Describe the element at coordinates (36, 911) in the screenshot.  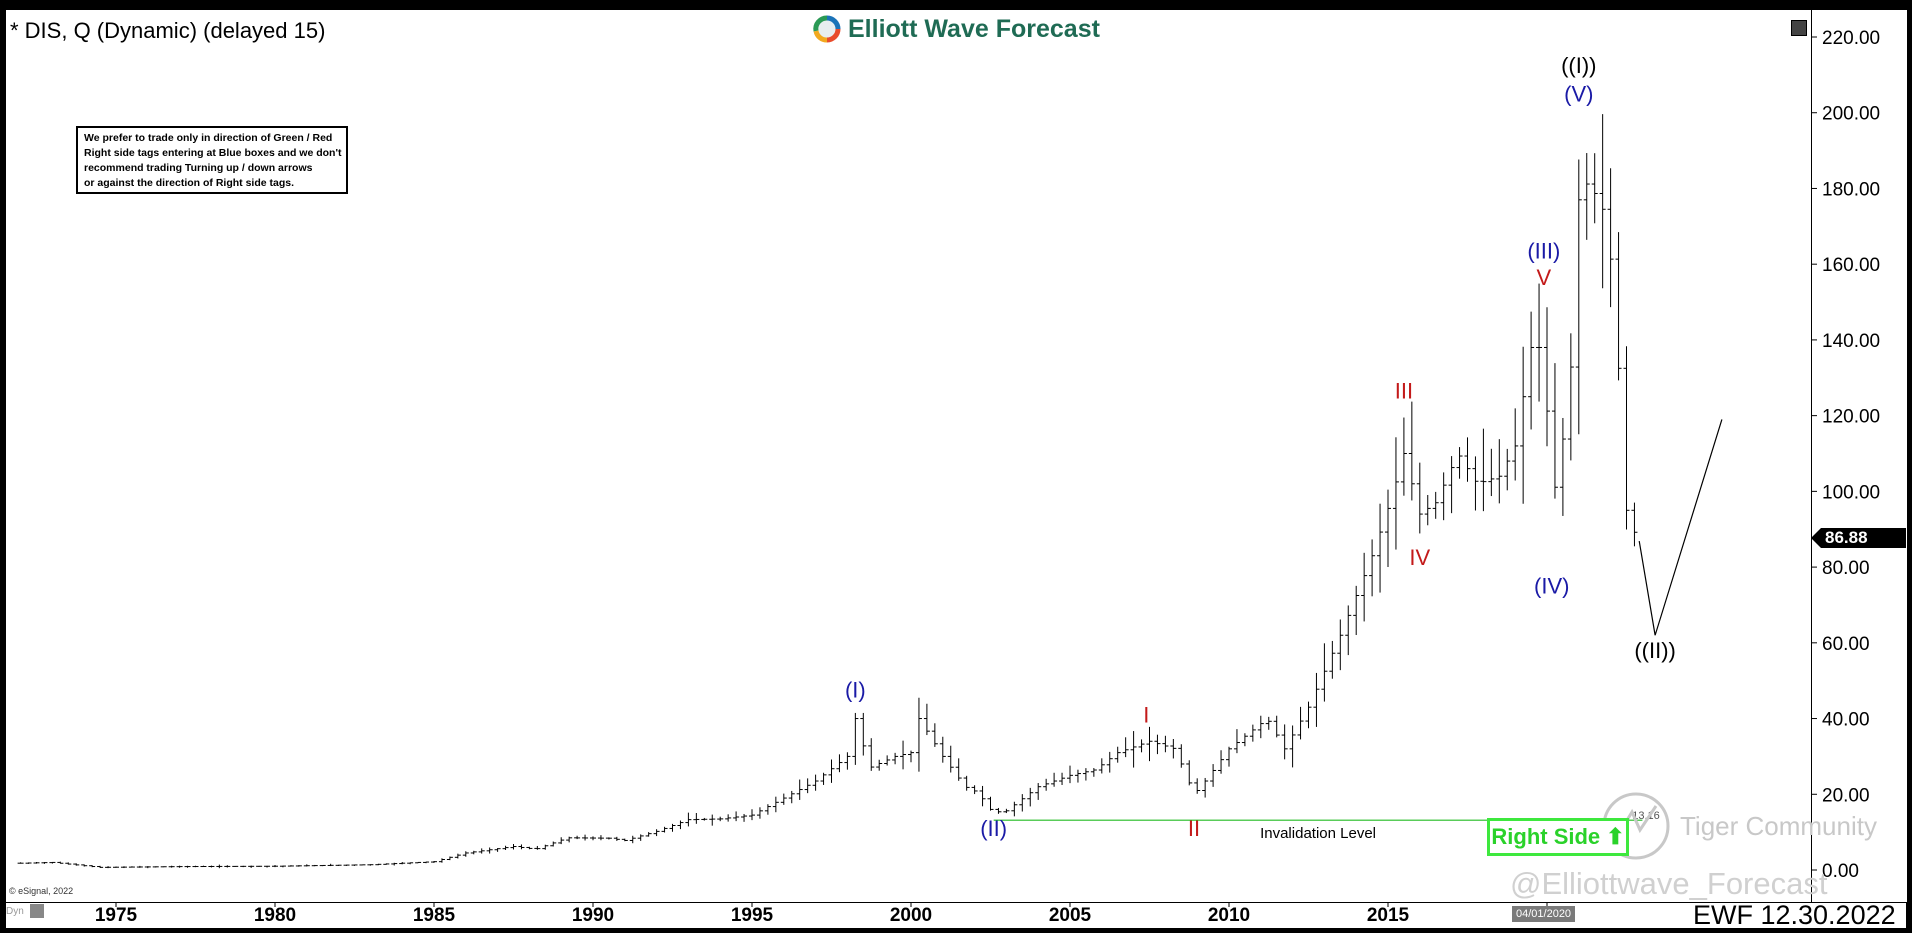
I see `dyn-toggle-icon` at that location.